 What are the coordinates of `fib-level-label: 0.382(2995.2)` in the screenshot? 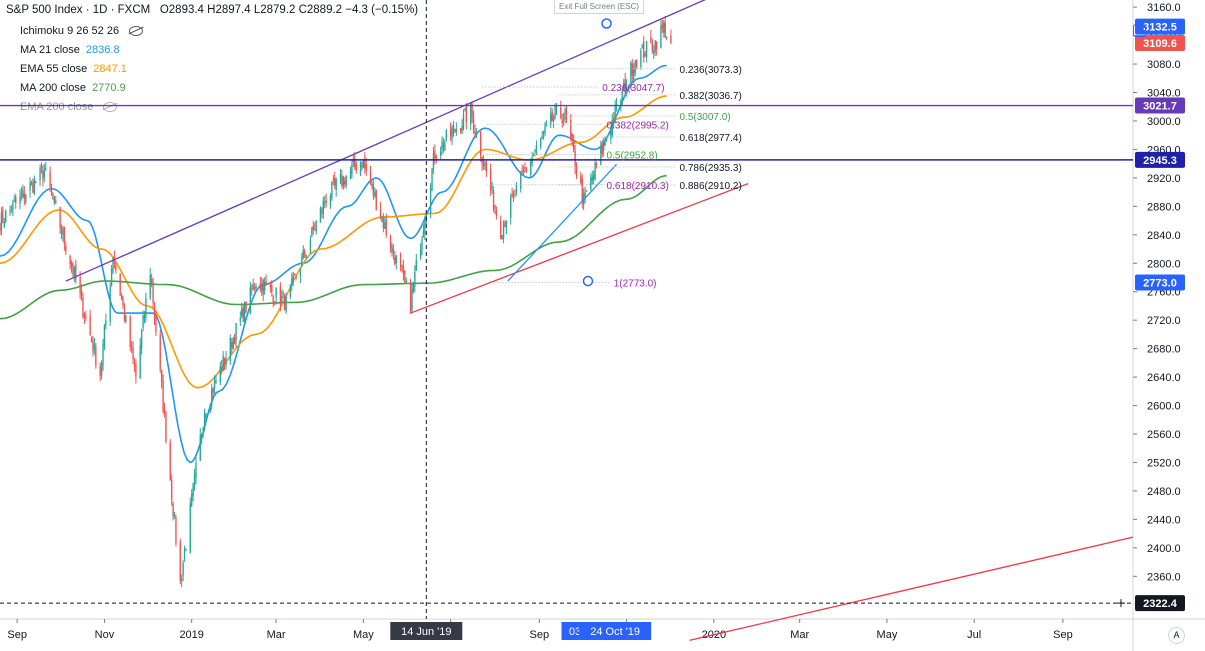 It's located at (638, 125).